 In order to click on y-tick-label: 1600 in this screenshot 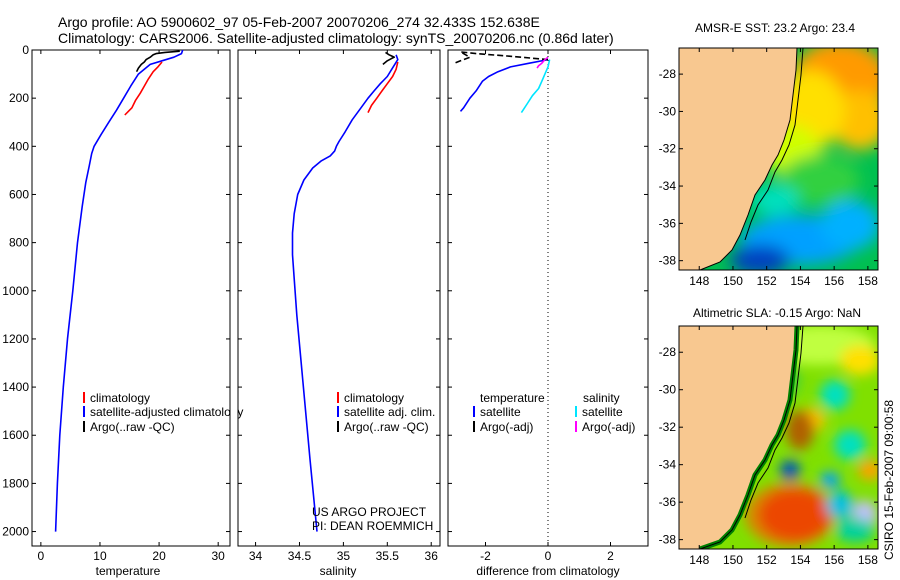, I will do `click(15, 435)`.